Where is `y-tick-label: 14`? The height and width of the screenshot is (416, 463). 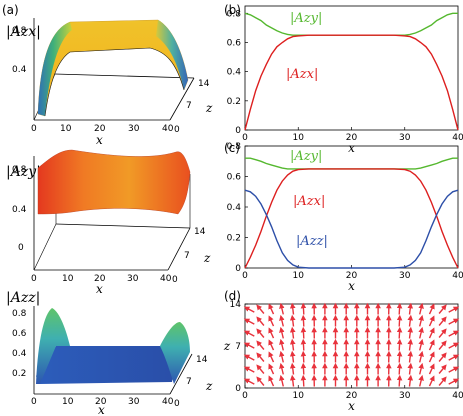
y-tick-label: 14 is located at coordinates (236, 305).